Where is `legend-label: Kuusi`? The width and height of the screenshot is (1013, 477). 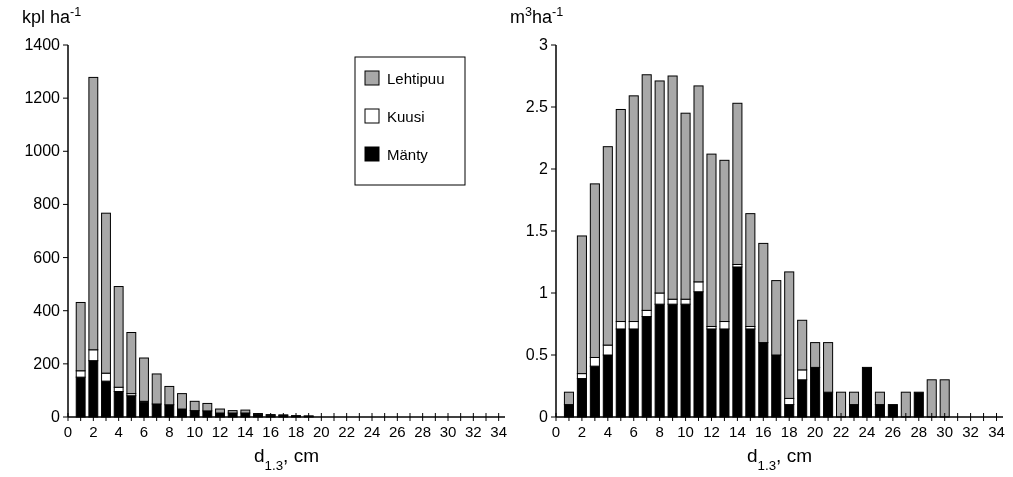 legend-label: Kuusi is located at coordinates (406, 116).